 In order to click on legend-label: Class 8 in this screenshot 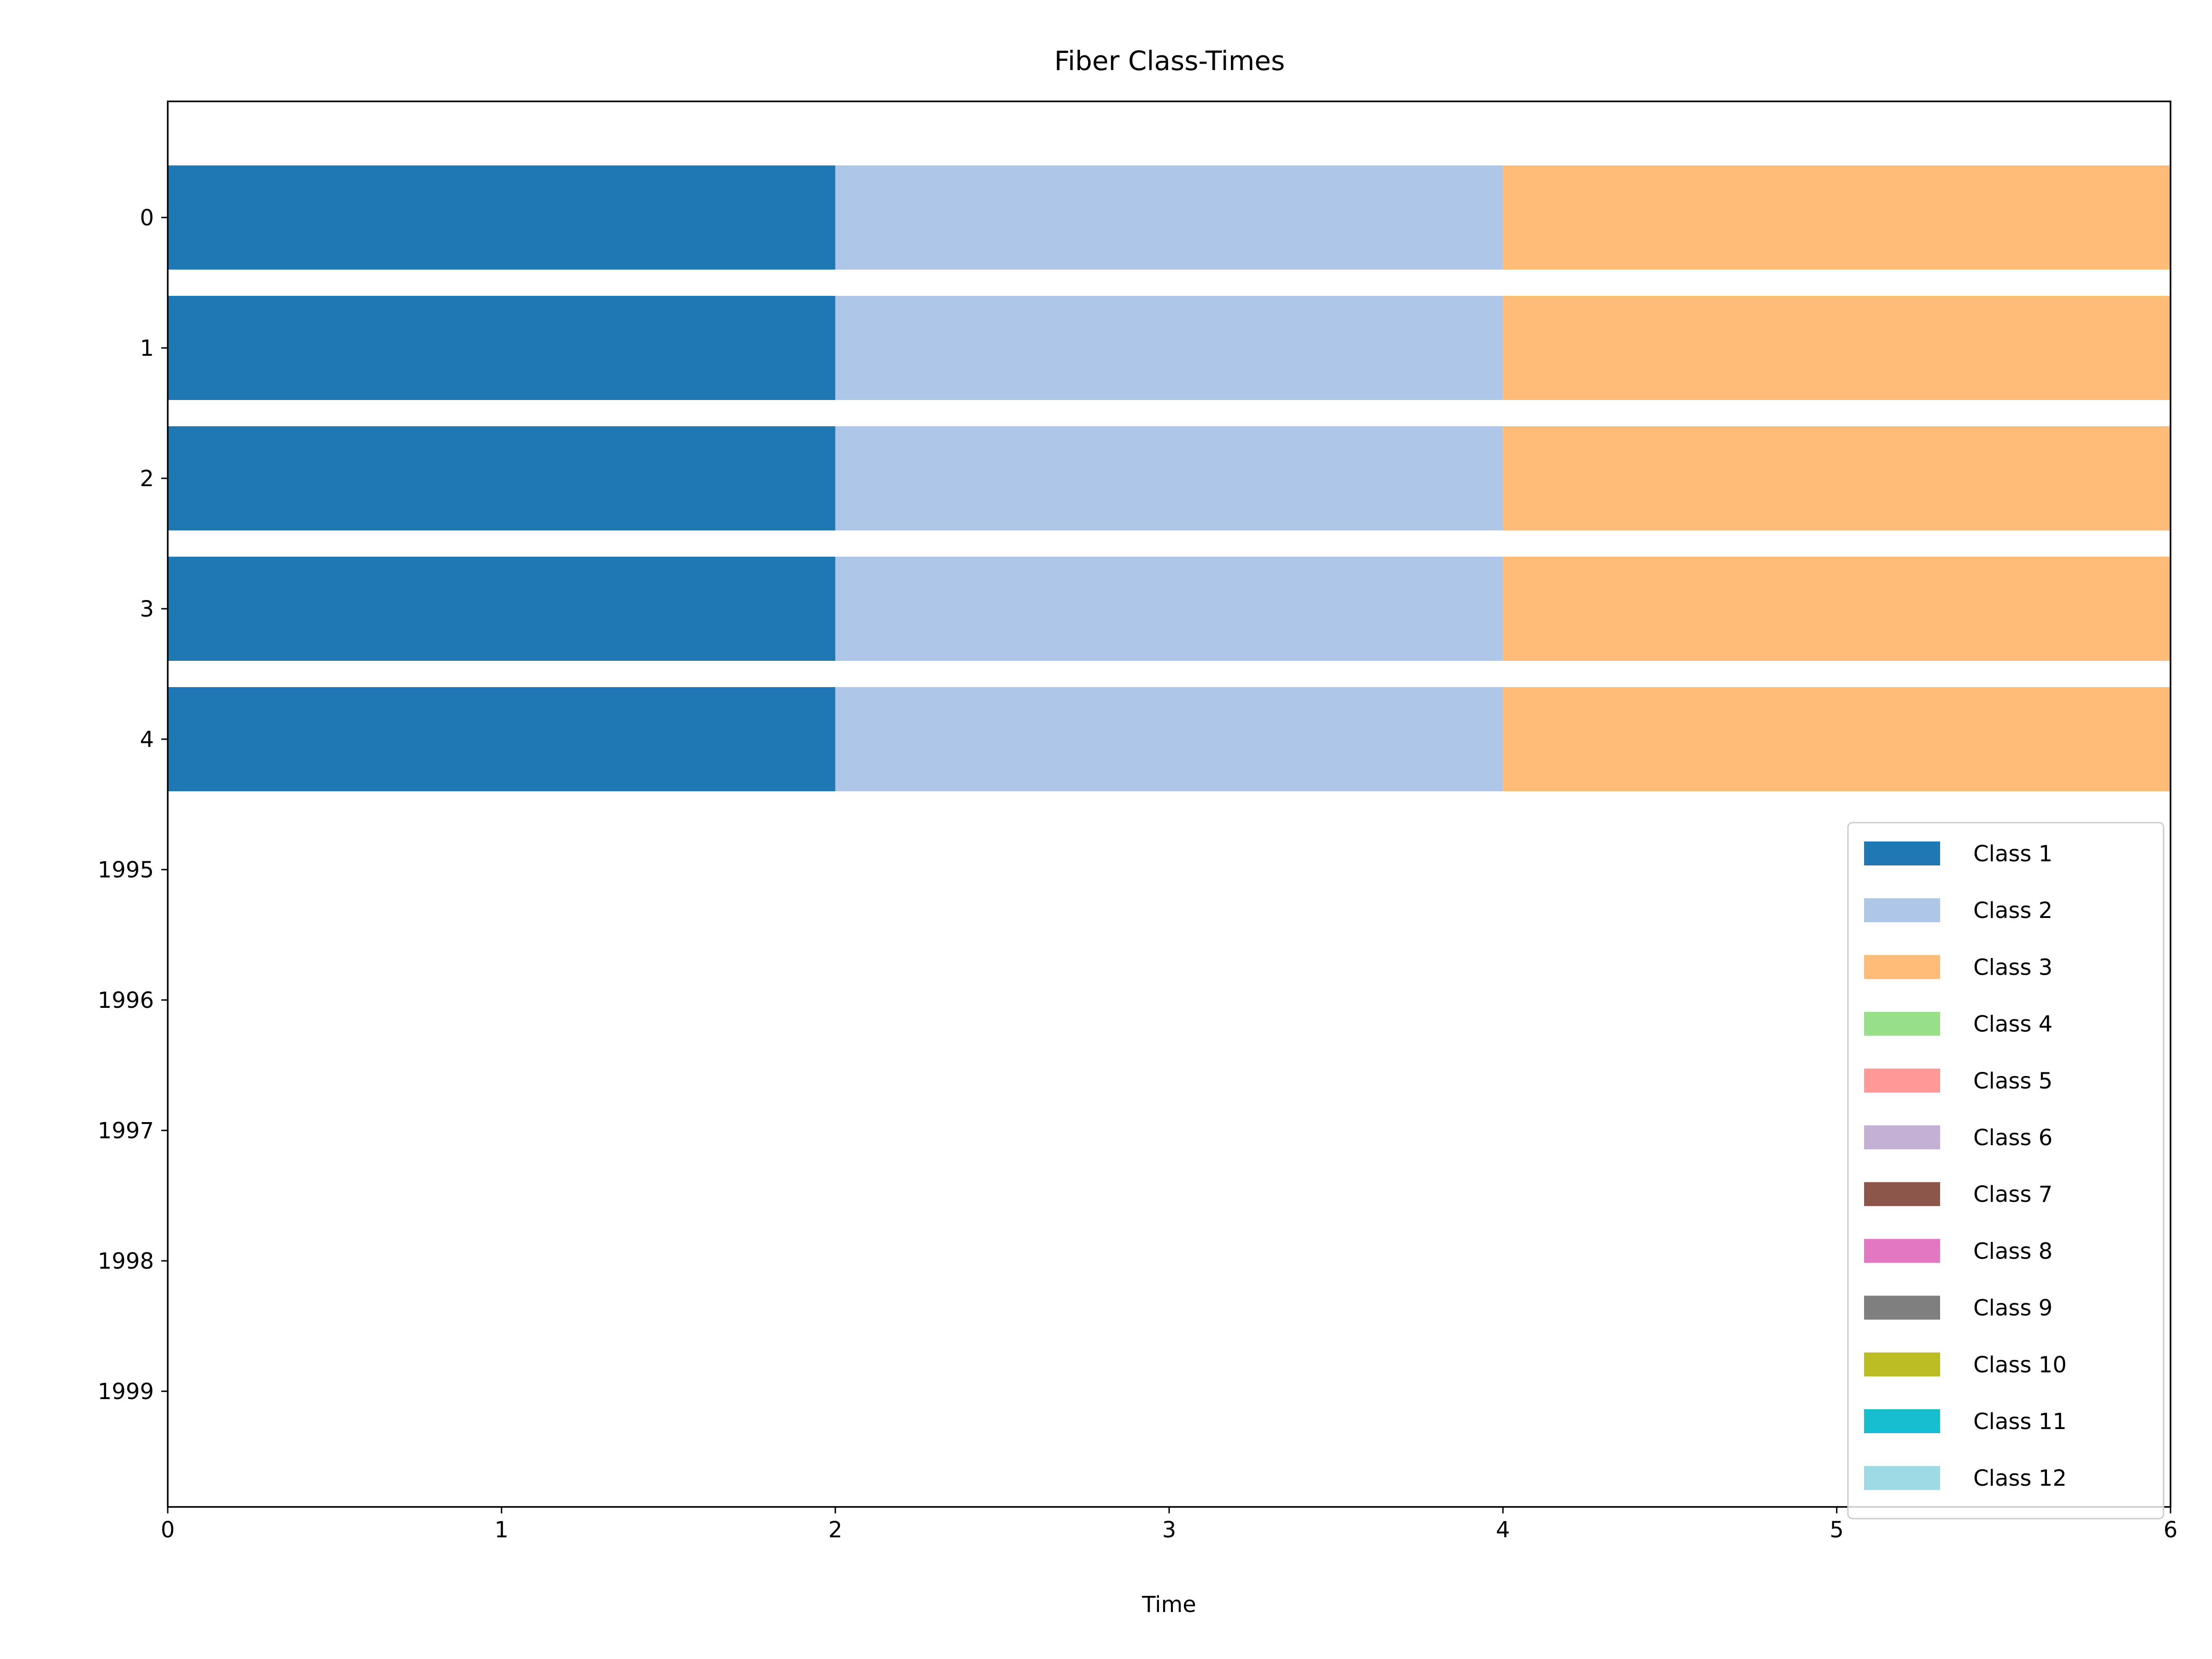, I will do `click(2013, 1251)`.